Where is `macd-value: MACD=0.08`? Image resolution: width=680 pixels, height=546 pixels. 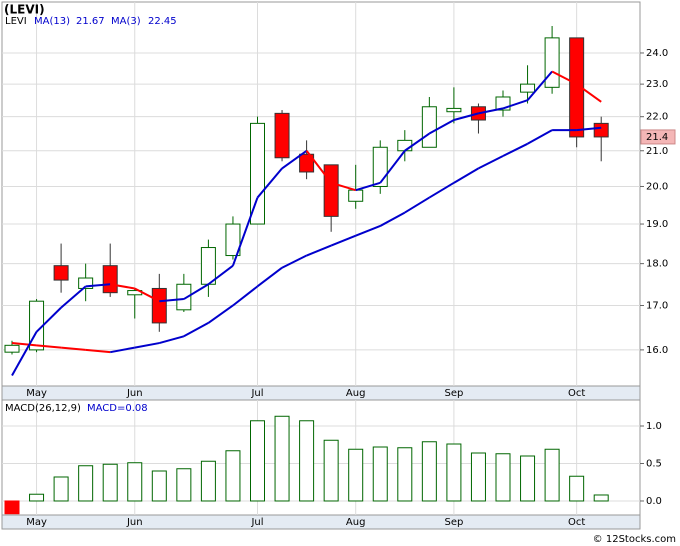 macd-value: MACD=0.08 is located at coordinates (117, 408).